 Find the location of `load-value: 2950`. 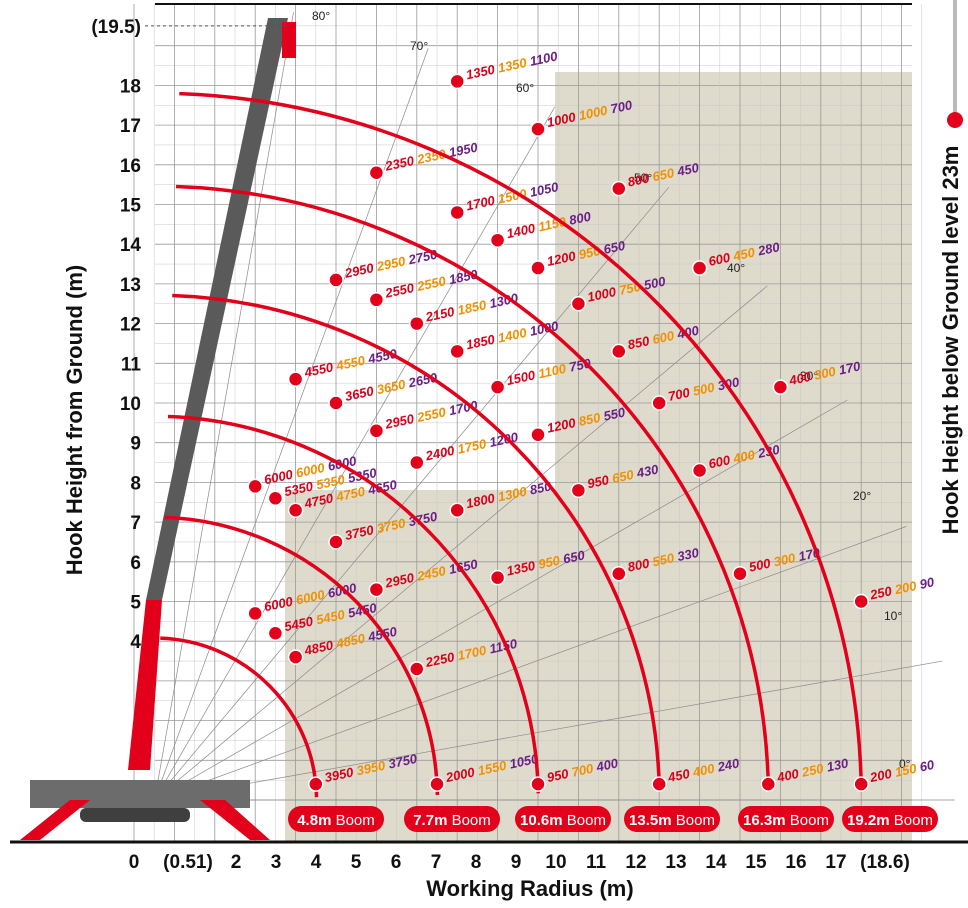

load-value: 2950 is located at coordinates (390, 264).